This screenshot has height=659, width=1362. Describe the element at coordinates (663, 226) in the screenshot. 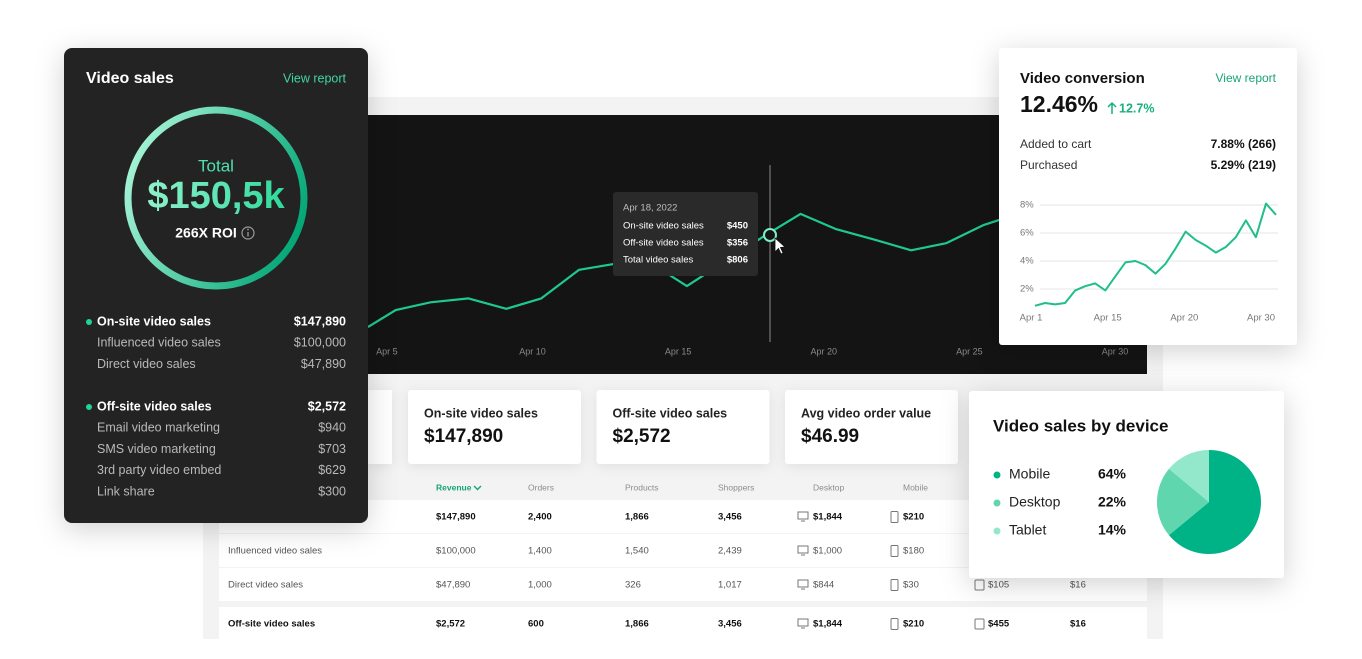

I see `tooltip-label: On-site video sales` at that location.